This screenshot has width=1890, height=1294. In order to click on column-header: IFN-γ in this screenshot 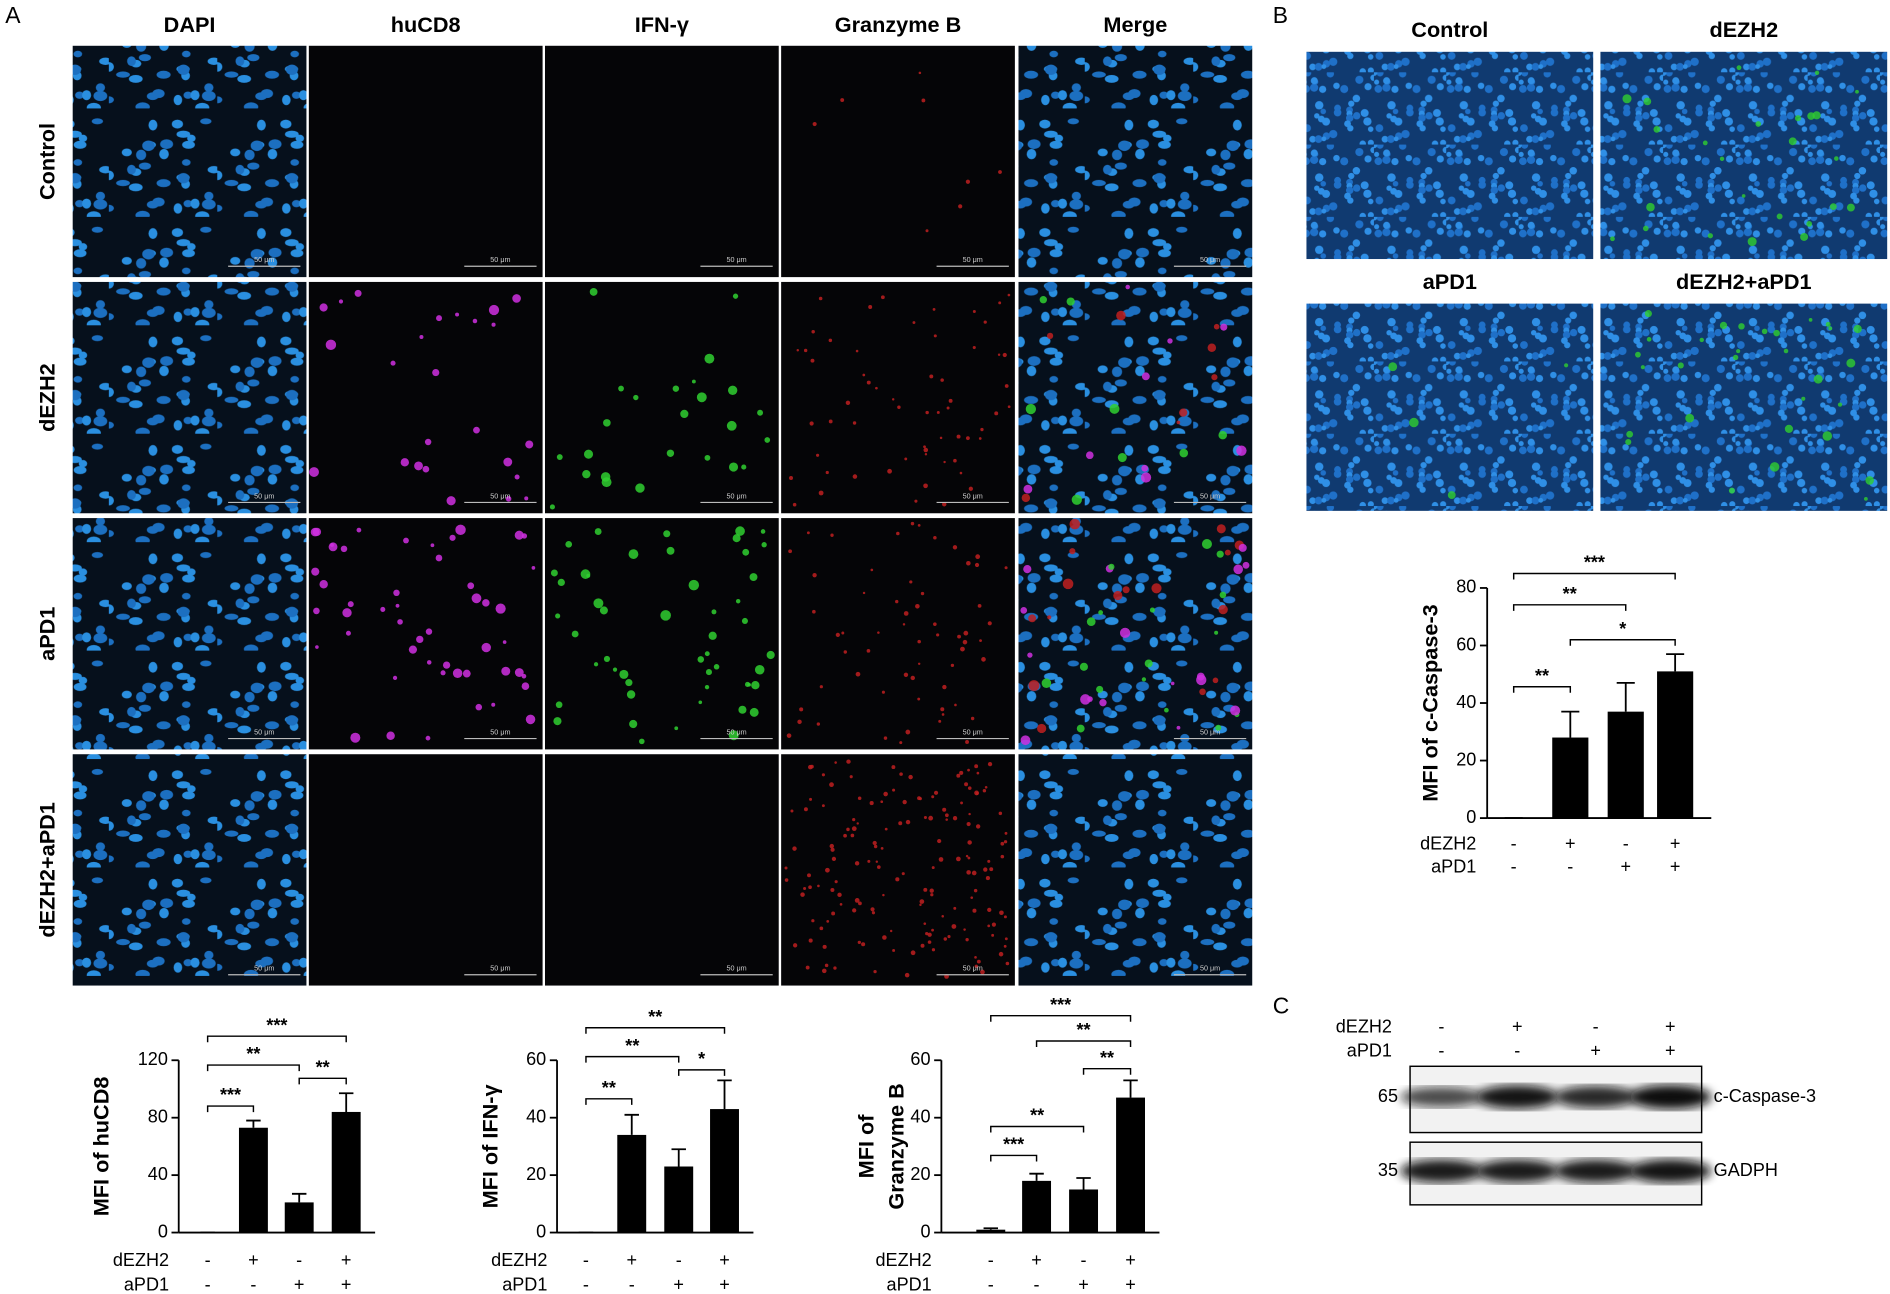, I will do `click(662, 24)`.